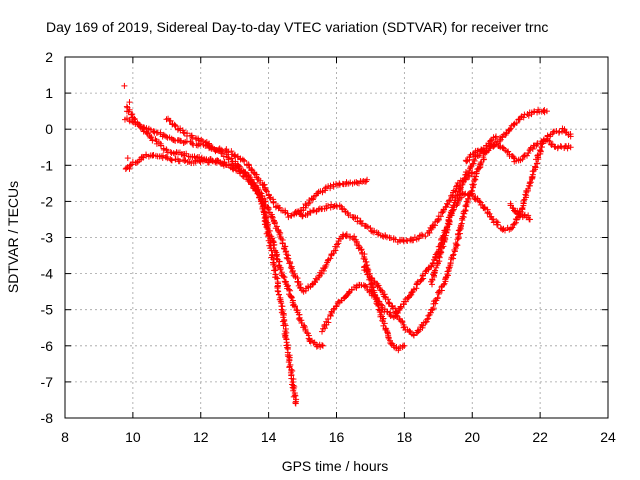 This screenshot has height=480, width=640. Describe the element at coordinates (49, 57) in the screenshot. I see `y-tick-label: 2` at that location.